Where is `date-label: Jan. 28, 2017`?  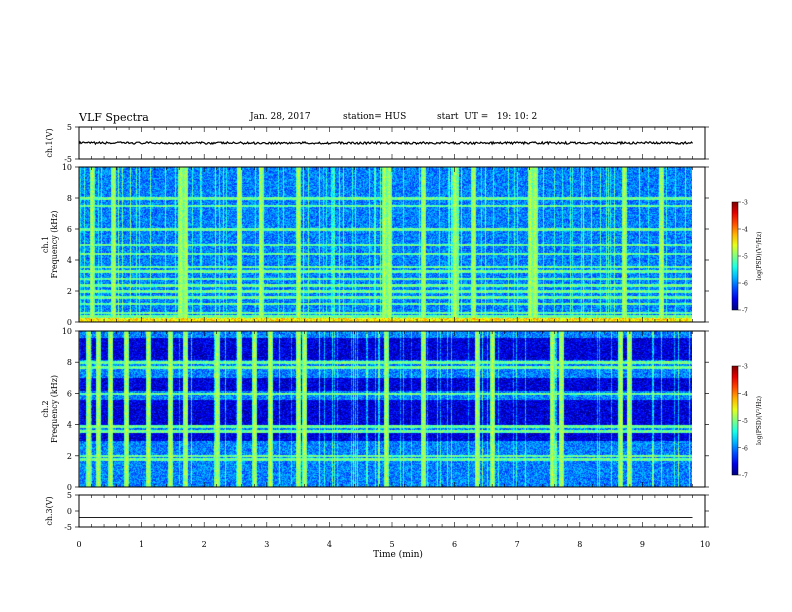
date-label: Jan. 28, 2017 is located at coordinates (280, 117).